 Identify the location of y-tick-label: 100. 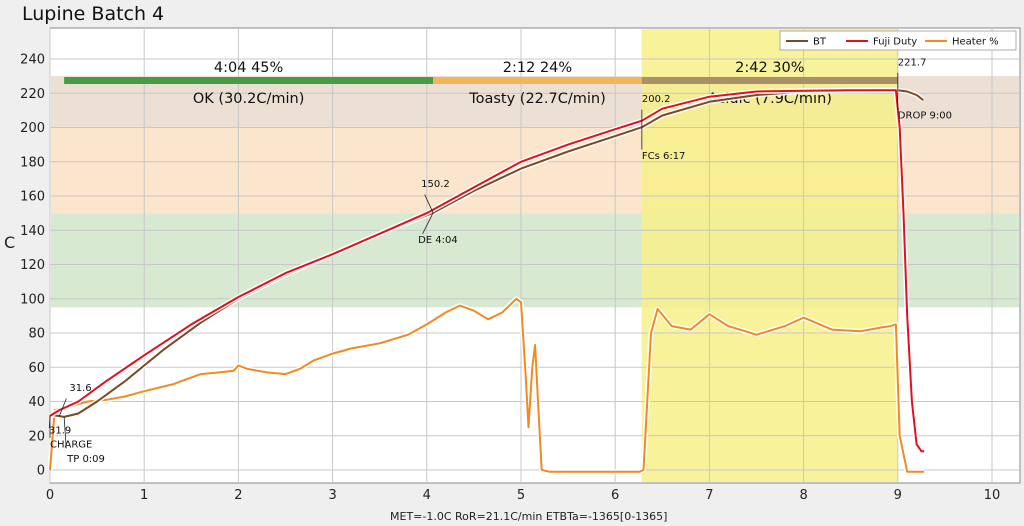
(32, 299).